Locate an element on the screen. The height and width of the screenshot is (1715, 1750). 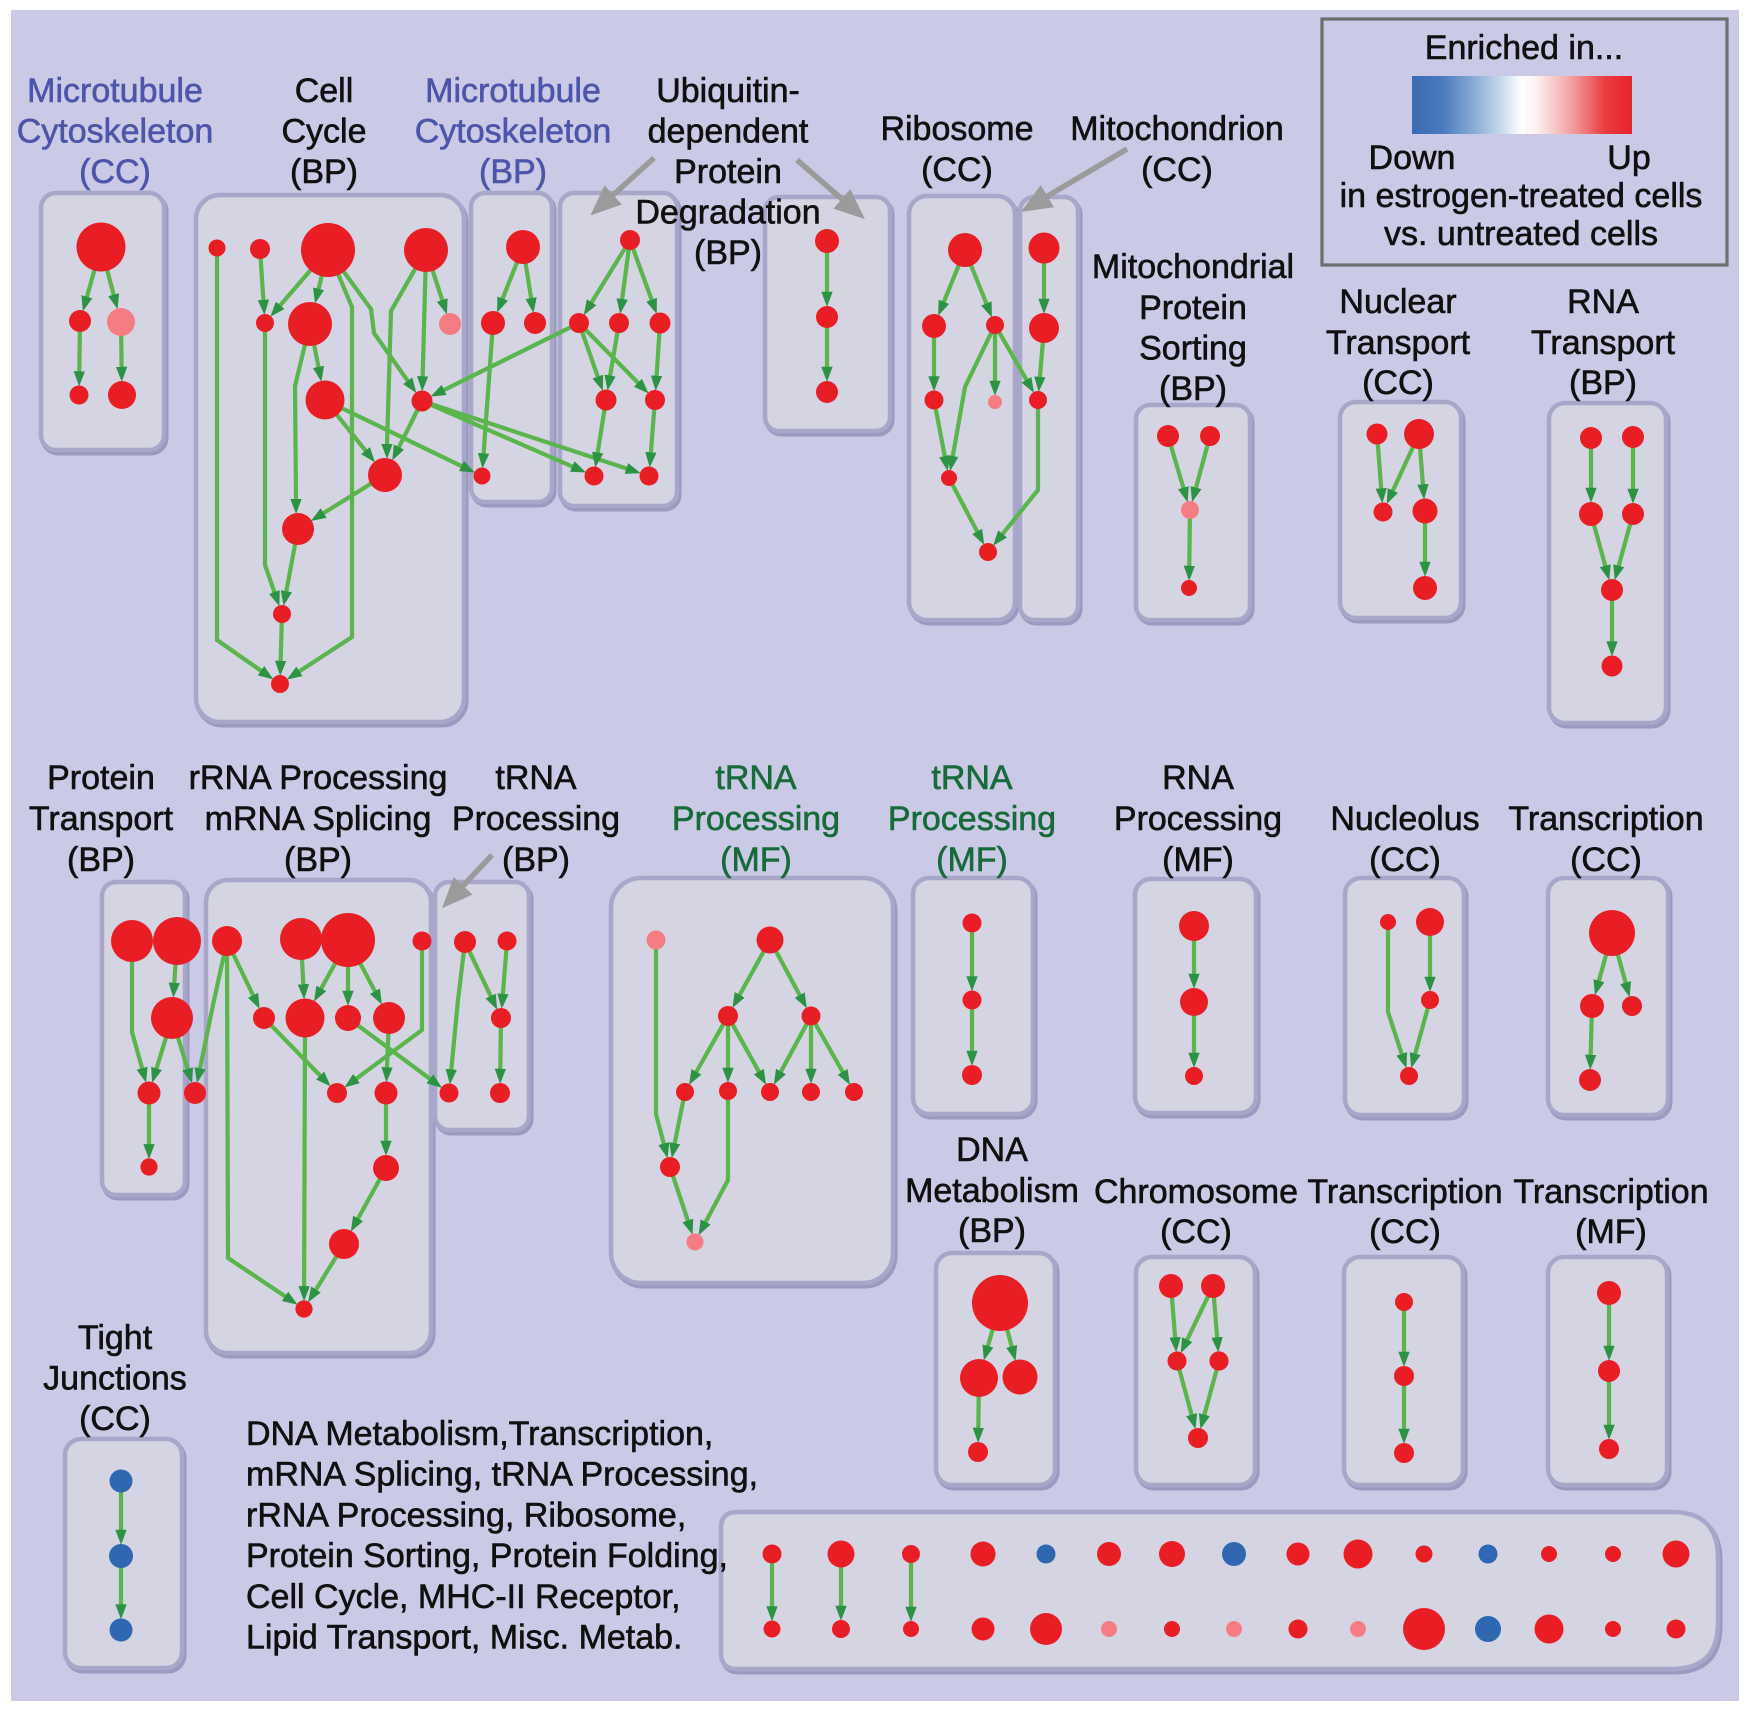
svg-text: dependent is located at coordinates (728, 132).